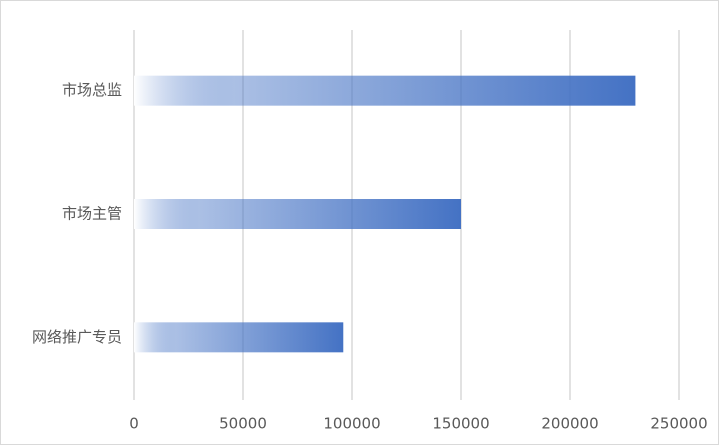 The height and width of the screenshot is (445, 719). What do you see at coordinates (460, 424) in the screenshot?
I see `x-tick-label: 150000` at bounding box center [460, 424].